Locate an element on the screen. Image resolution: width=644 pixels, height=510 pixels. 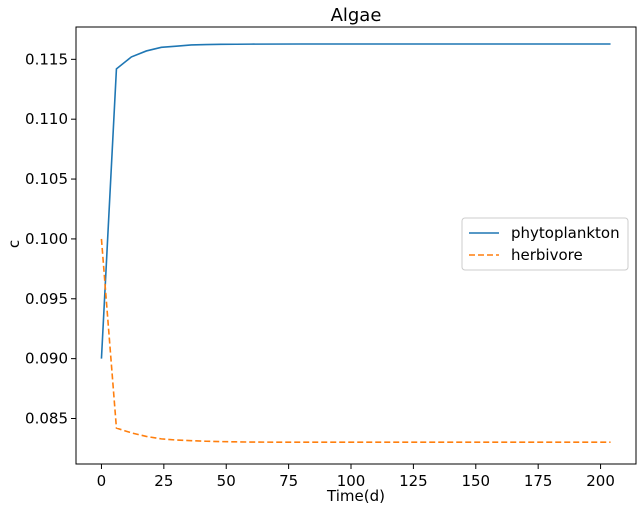
y-tick-label: 0.090 is located at coordinates (46, 359).